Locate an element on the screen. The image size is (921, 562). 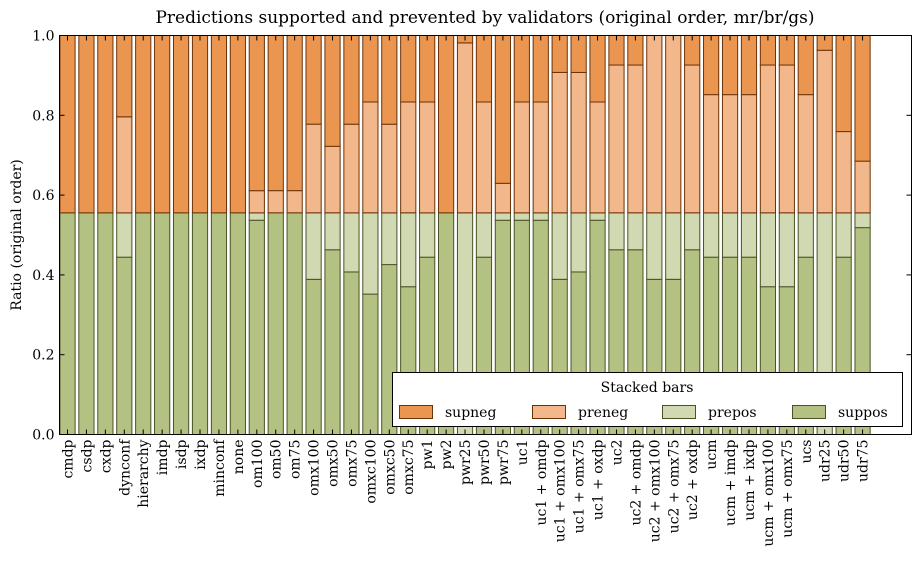
x-tick-label: udr50 is located at coordinates (845, 461).